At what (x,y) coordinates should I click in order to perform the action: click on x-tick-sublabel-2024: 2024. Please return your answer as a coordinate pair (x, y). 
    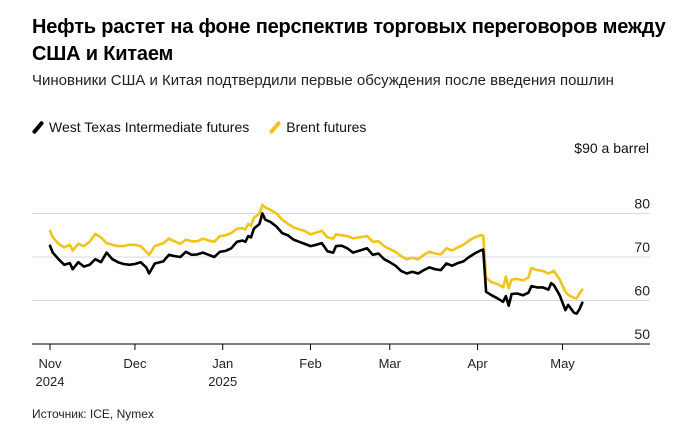
    Looking at the image, I should click on (50, 381).